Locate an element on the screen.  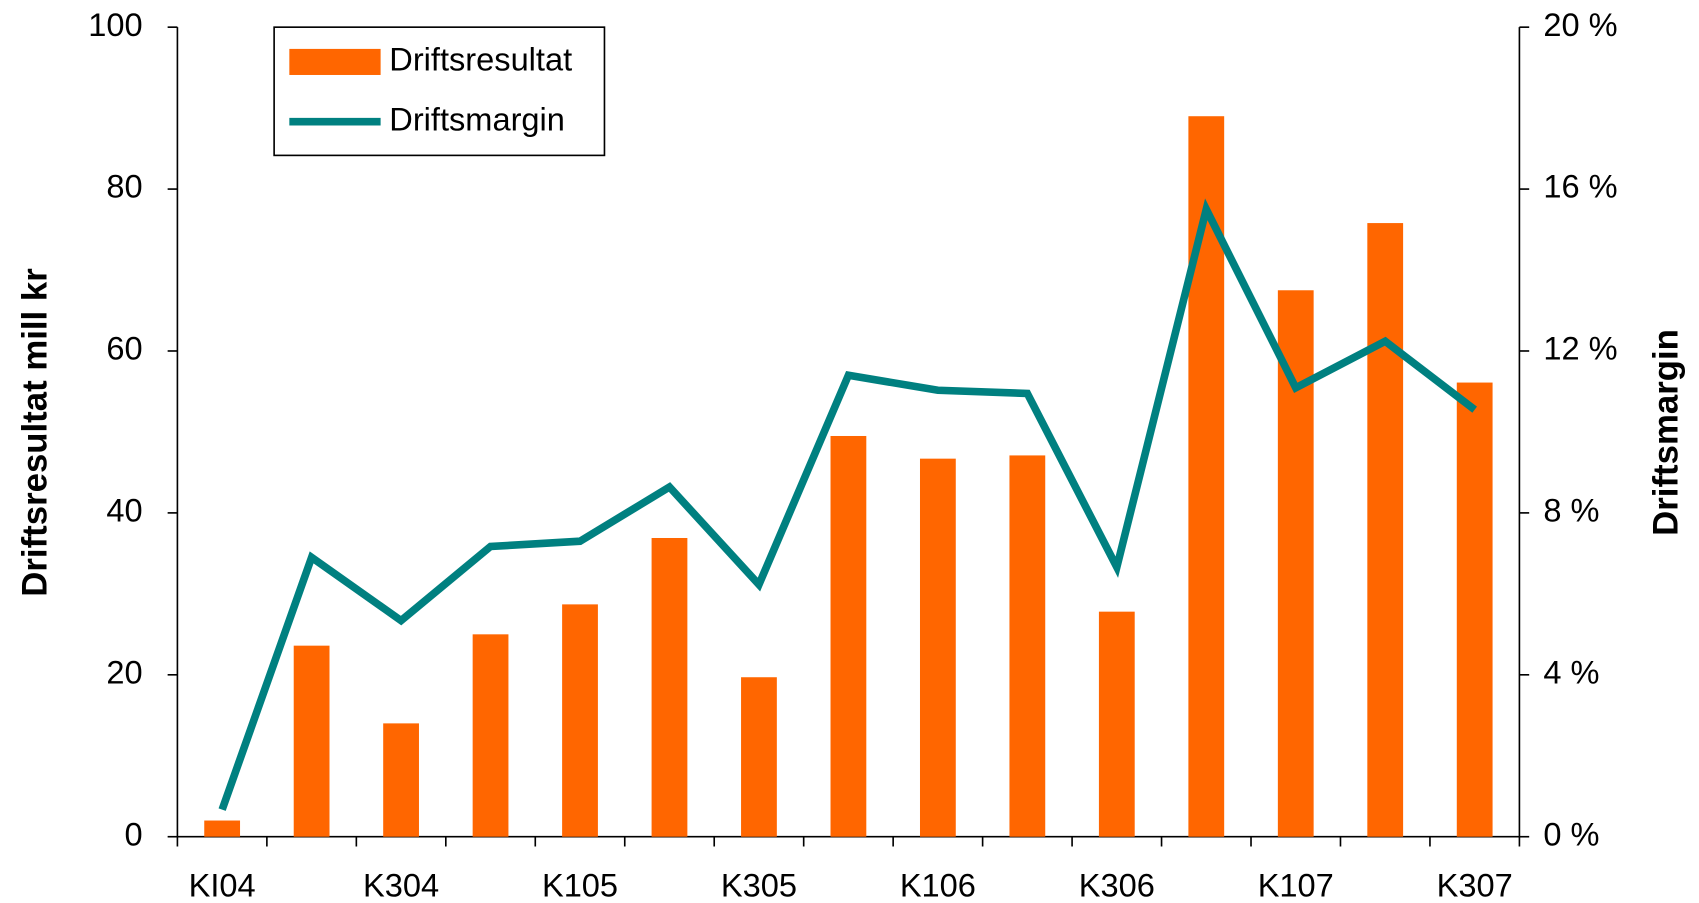
x-tick-label: K106 is located at coordinates (938, 884).